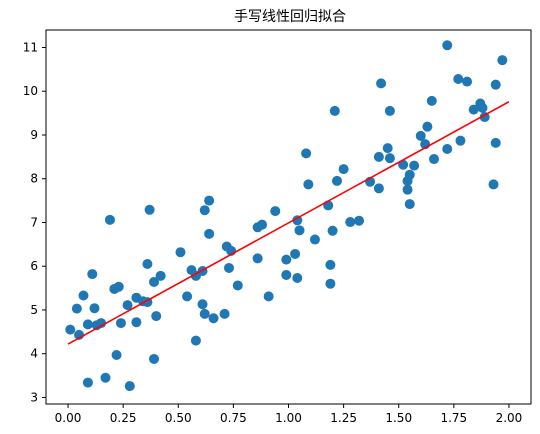 This screenshot has width=540, height=434. I want to click on x-tick-label: 1.00, so click(288, 418).